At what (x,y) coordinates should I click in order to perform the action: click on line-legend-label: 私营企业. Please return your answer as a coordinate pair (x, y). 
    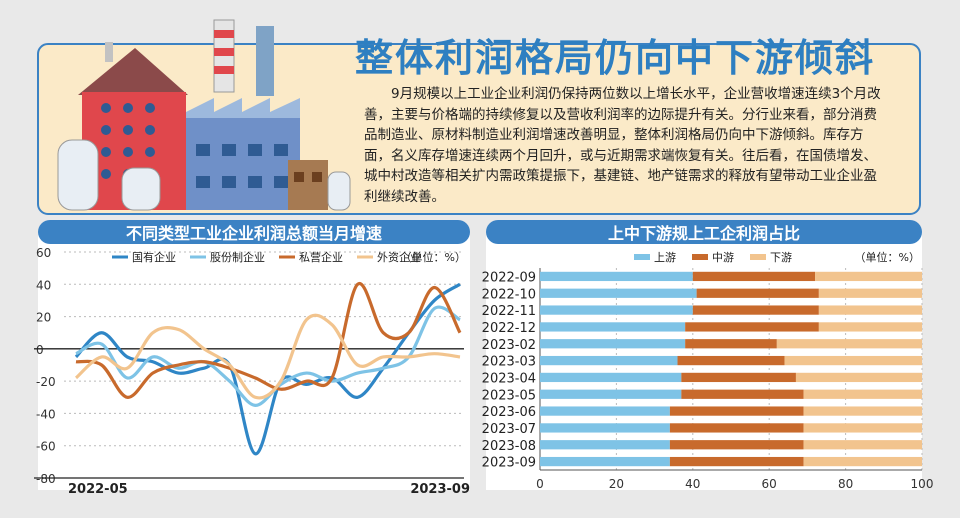
    Looking at the image, I should click on (321, 257).